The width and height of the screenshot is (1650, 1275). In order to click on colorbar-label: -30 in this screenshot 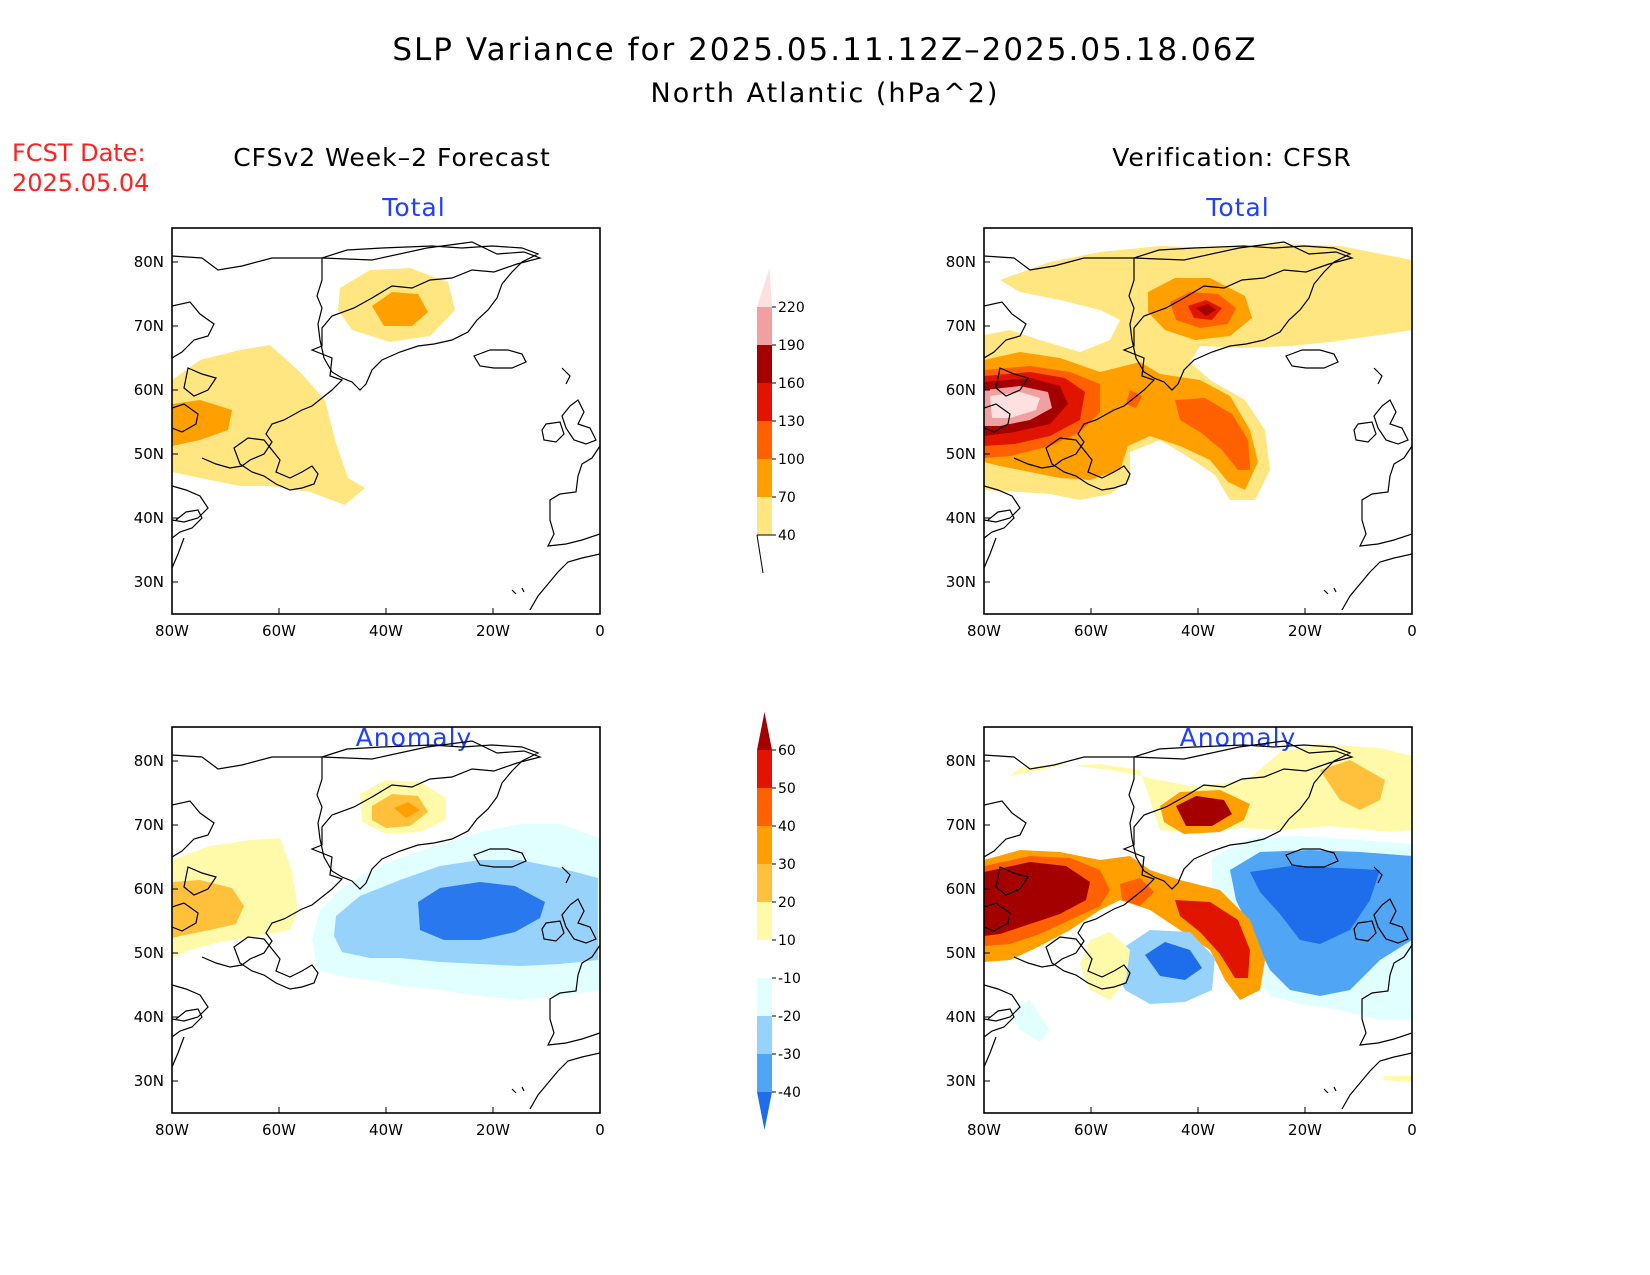, I will do `click(789, 1055)`.